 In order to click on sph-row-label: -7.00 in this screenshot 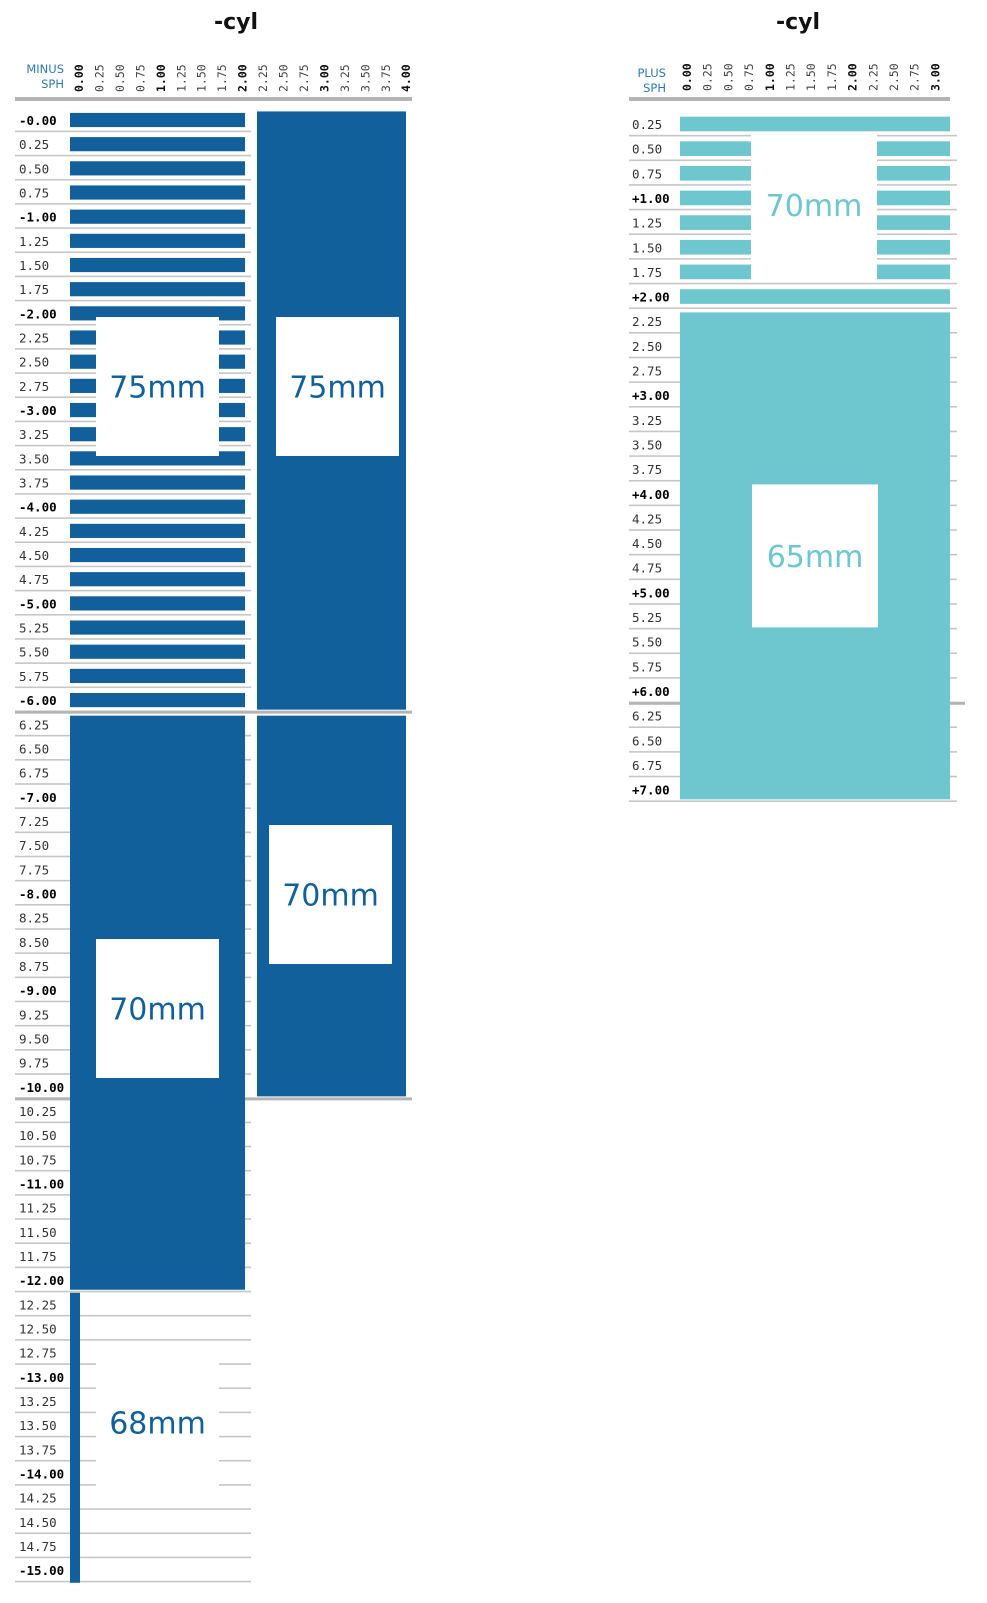, I will do `click(38, 797)`.